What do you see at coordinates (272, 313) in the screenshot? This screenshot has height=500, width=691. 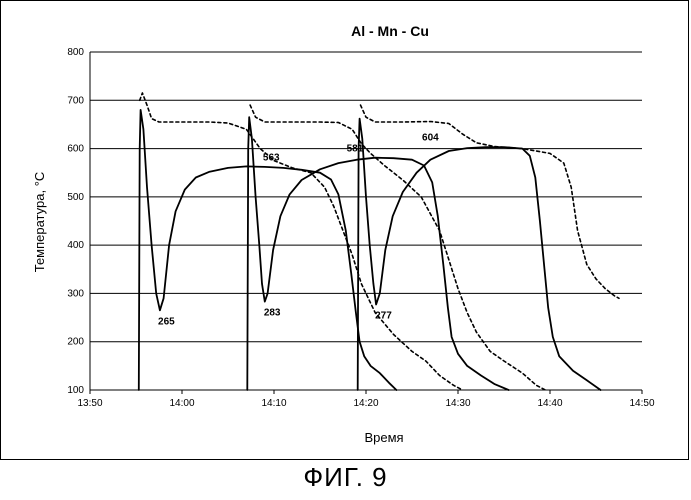 I see `data-label-283: 283` at bounding box center [272, 313].